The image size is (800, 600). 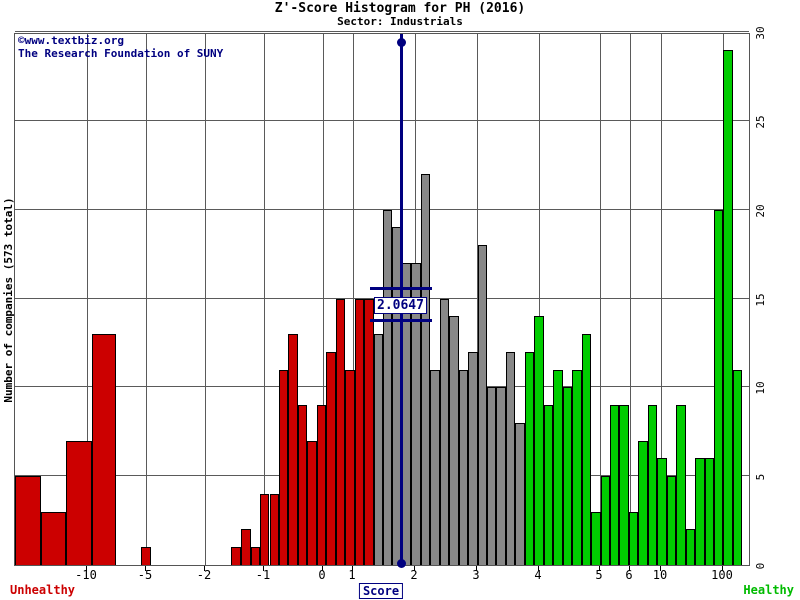 I want to click on x-axis-tick-label: 10, so click(x=660, y=575).